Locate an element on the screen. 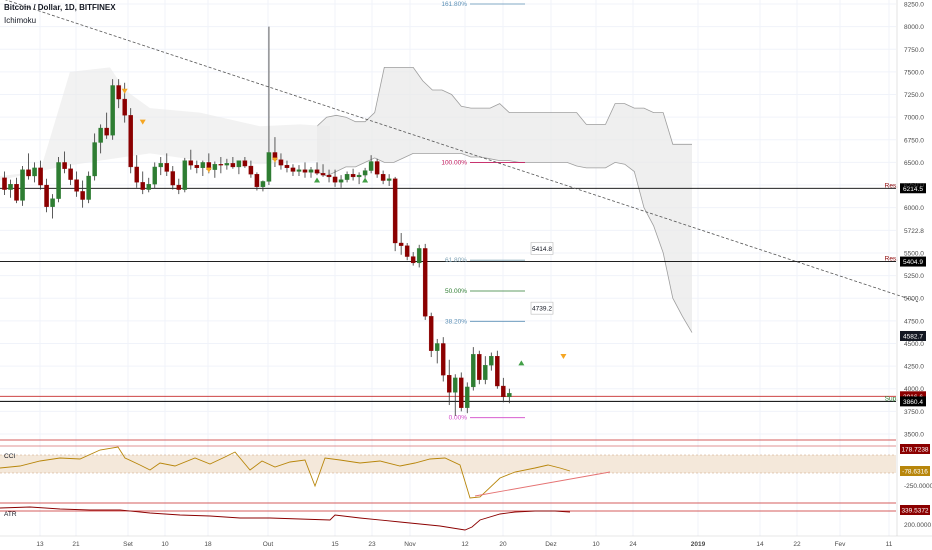  price-tick-label: 4500.0 is located at coordinates (914, 344).